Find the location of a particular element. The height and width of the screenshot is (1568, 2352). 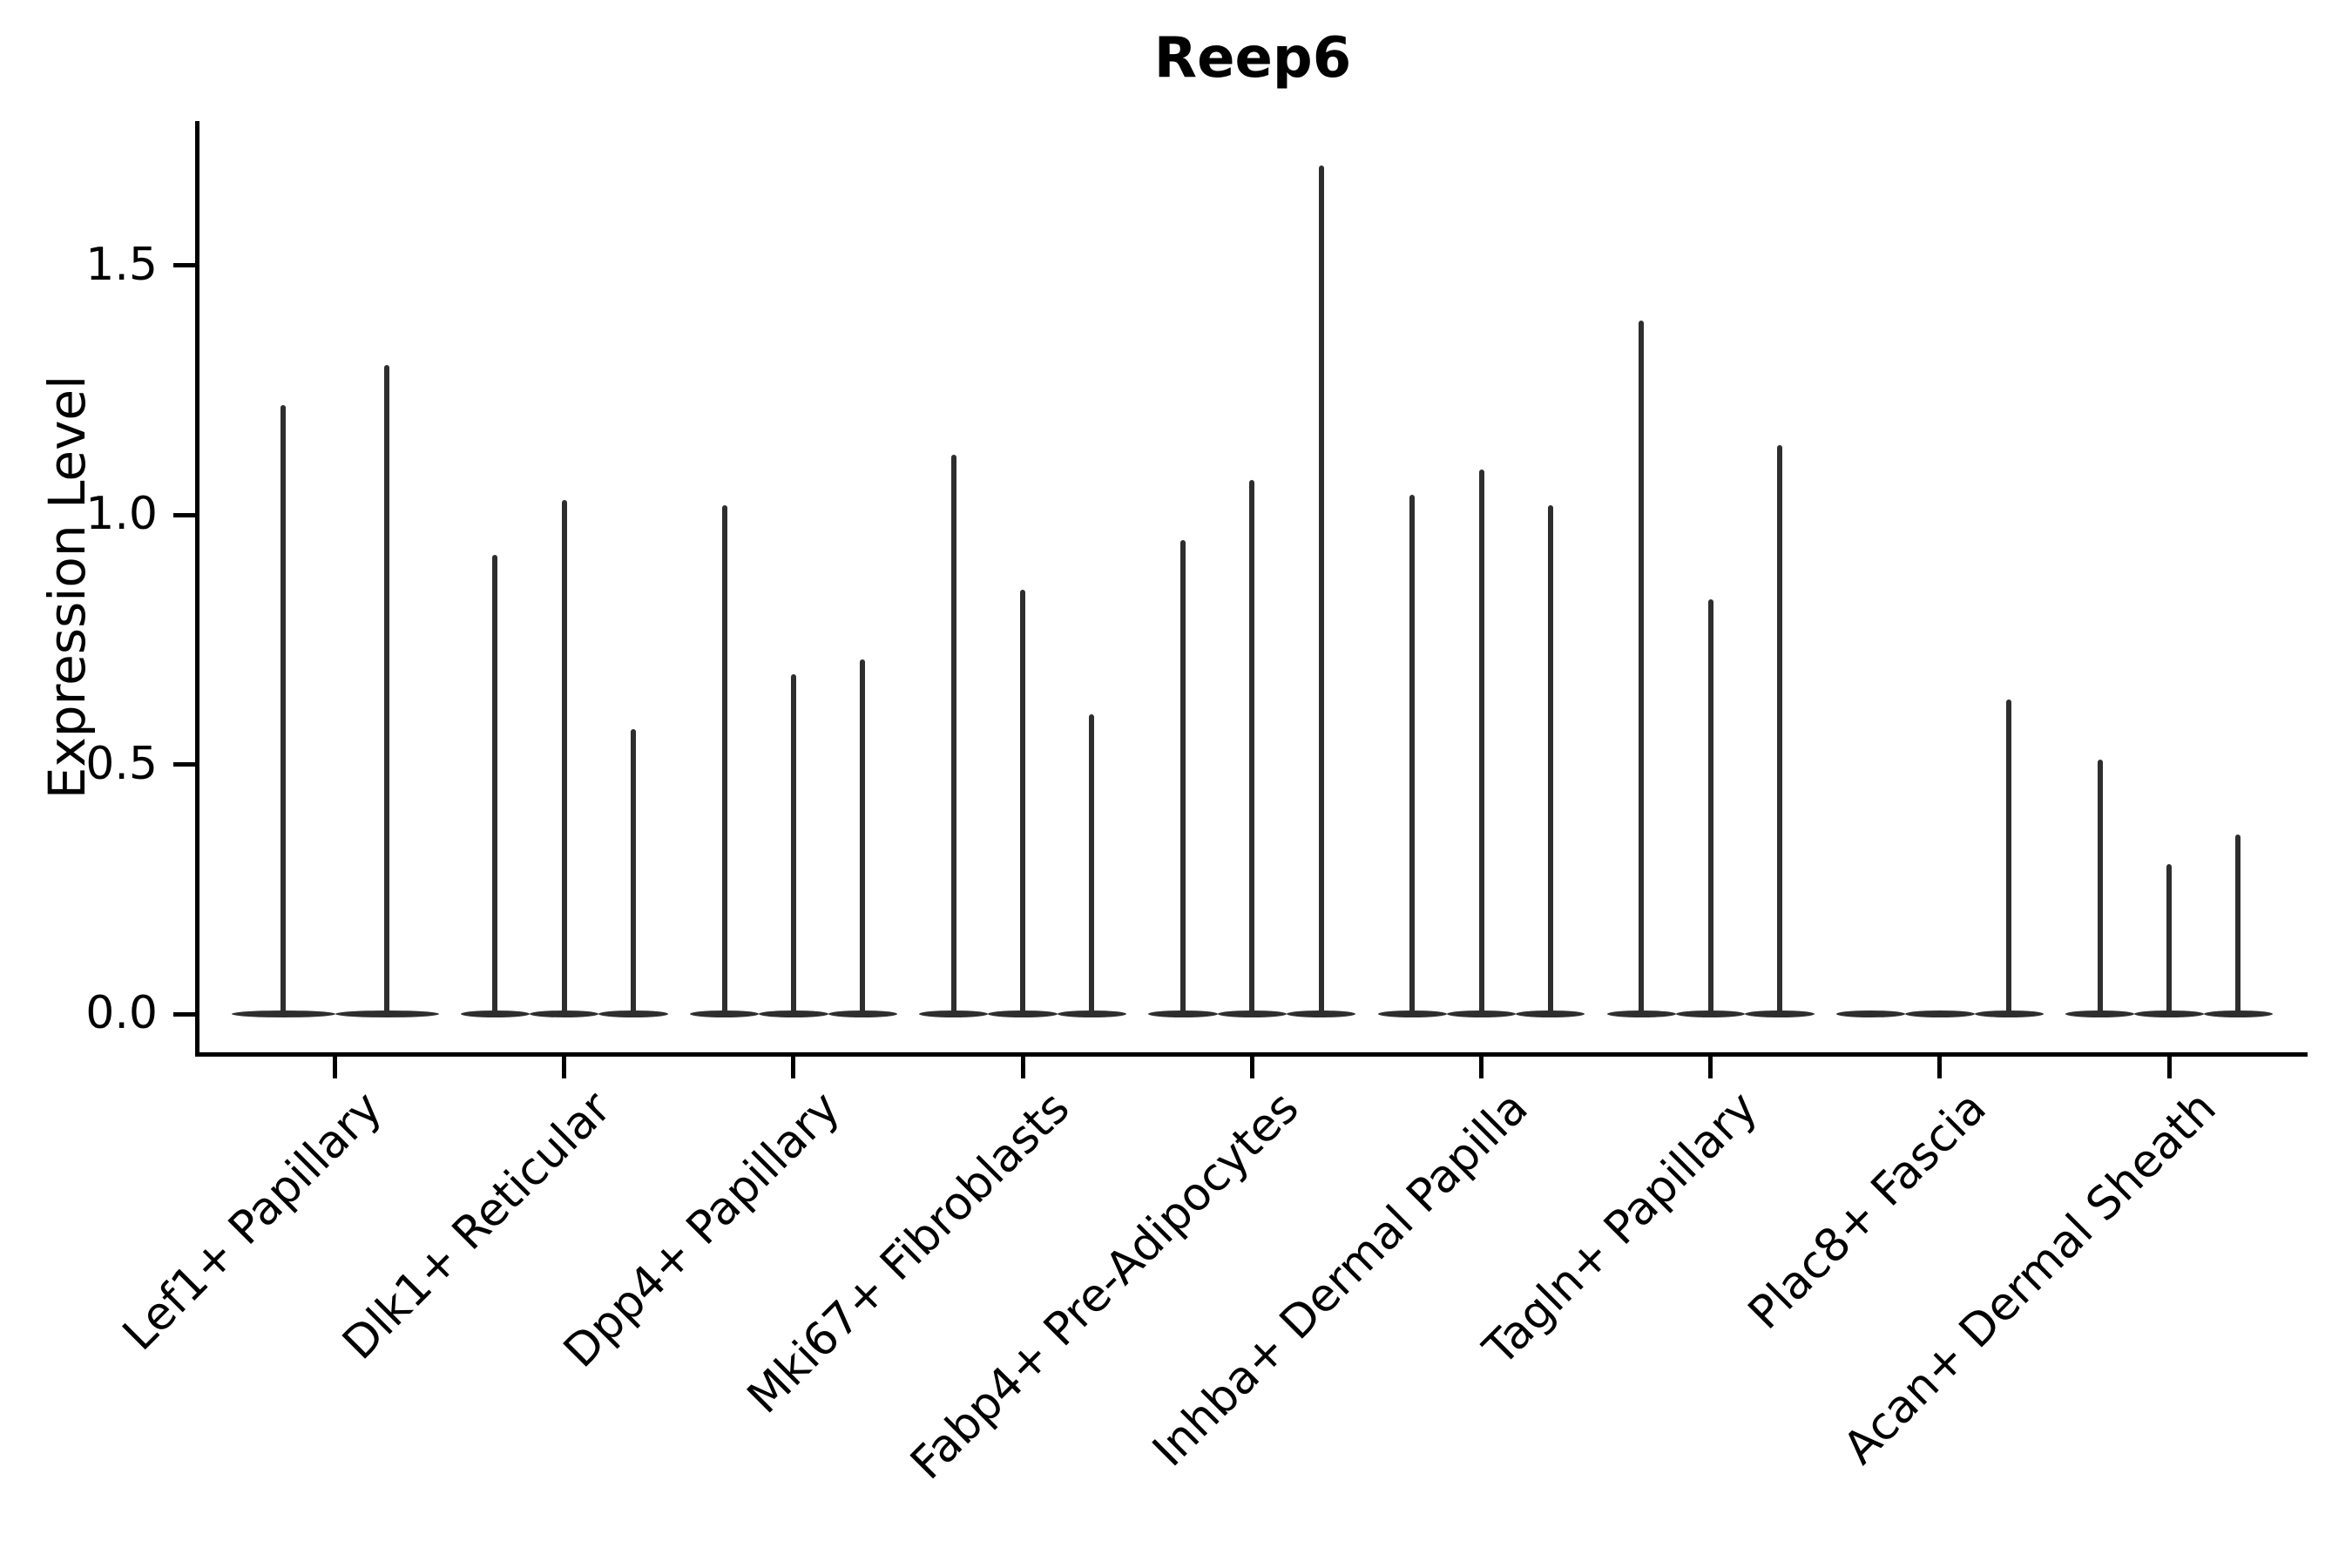

x-tick-label: Acan+ Dermal Sheath is located at coordinates (2030, 1278).